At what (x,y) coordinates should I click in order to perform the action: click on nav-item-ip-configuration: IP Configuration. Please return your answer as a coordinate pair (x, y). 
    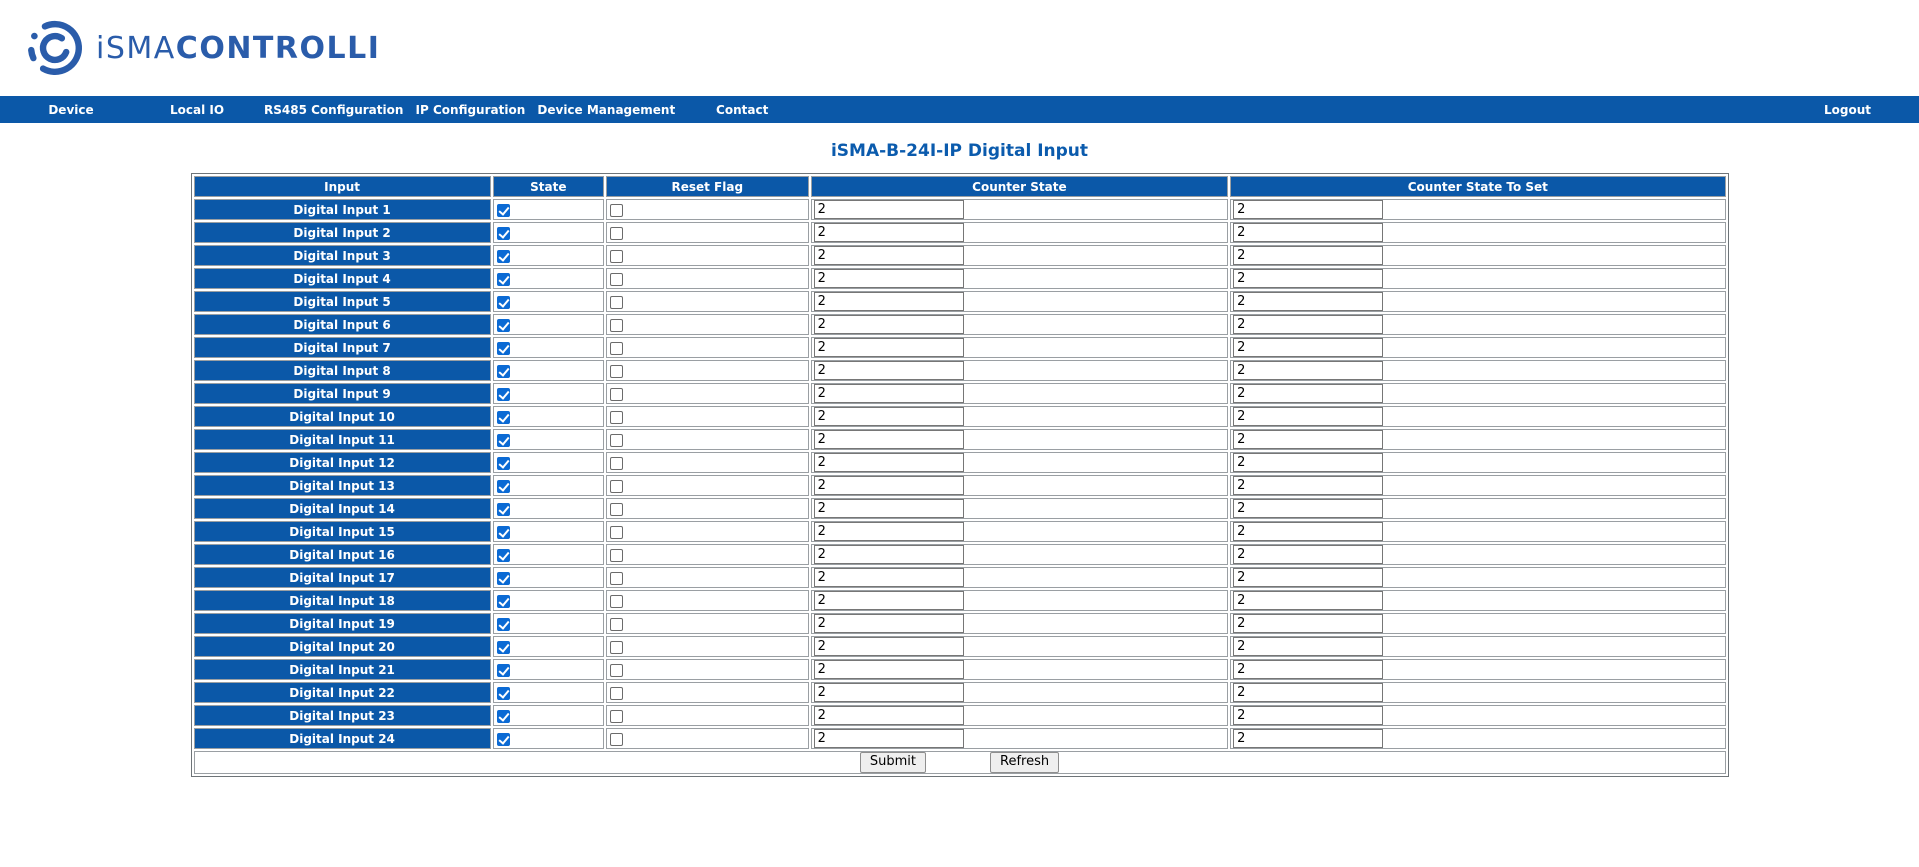
    Looking at the image, I should click on (470, 109).